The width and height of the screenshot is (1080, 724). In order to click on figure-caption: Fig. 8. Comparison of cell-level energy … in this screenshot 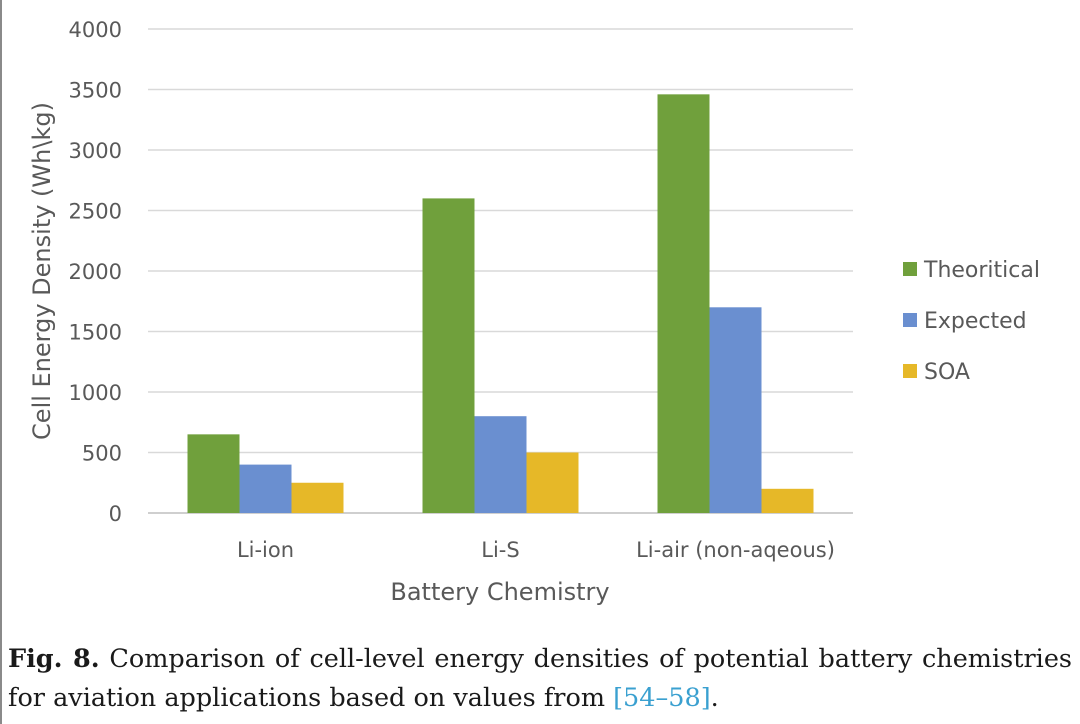, I will do `click(540, 679)`.